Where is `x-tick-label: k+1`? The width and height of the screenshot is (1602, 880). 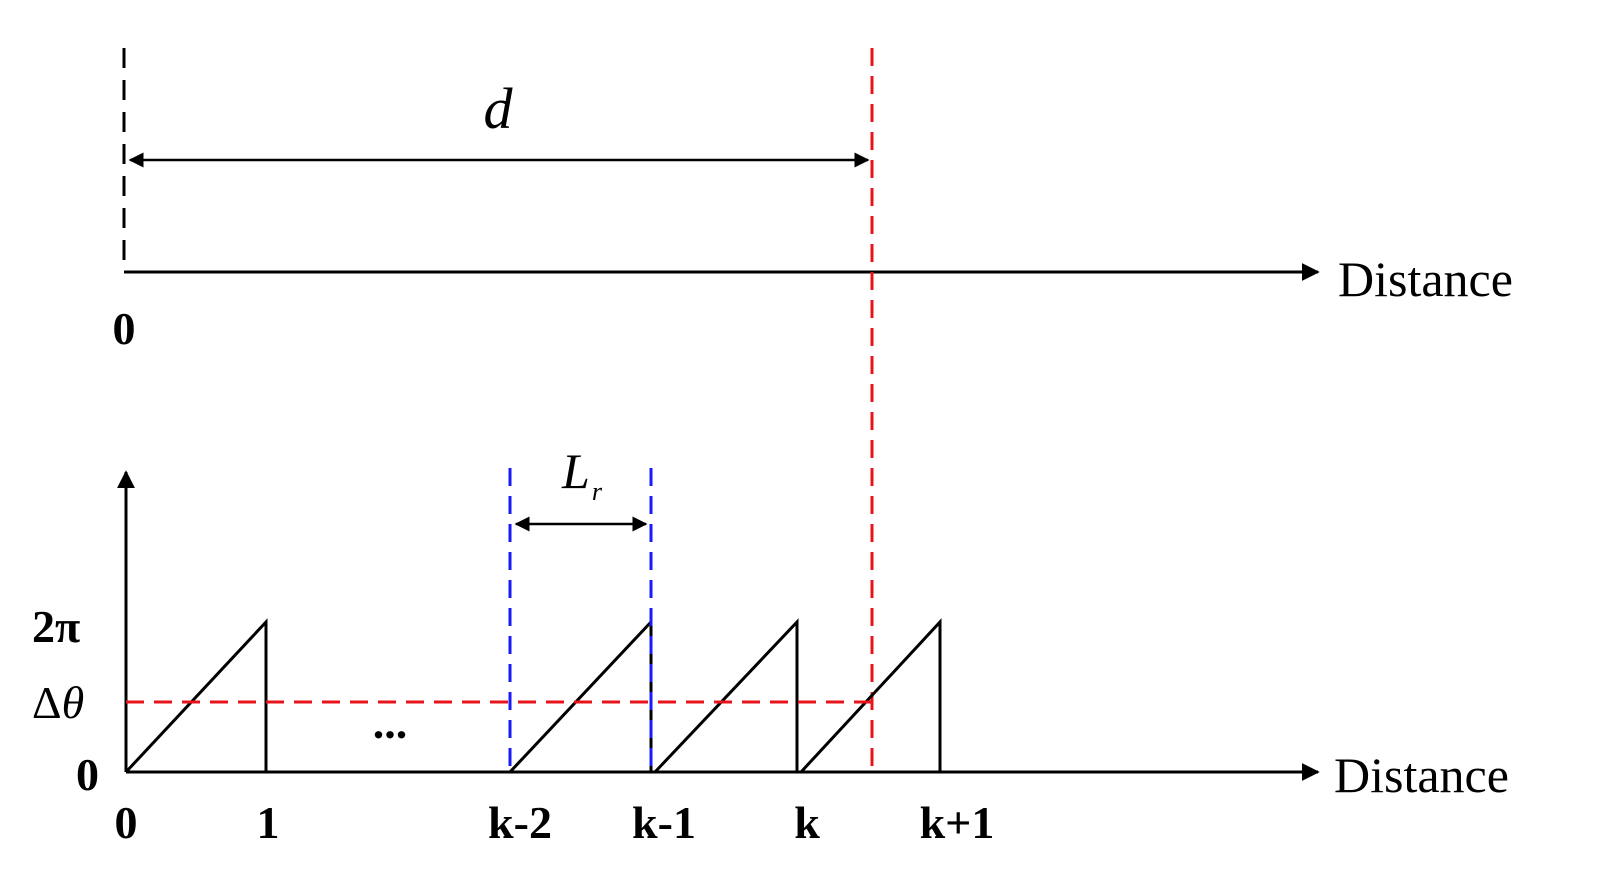 x-tick-label: k+1 is located at coordinates (957, 822).